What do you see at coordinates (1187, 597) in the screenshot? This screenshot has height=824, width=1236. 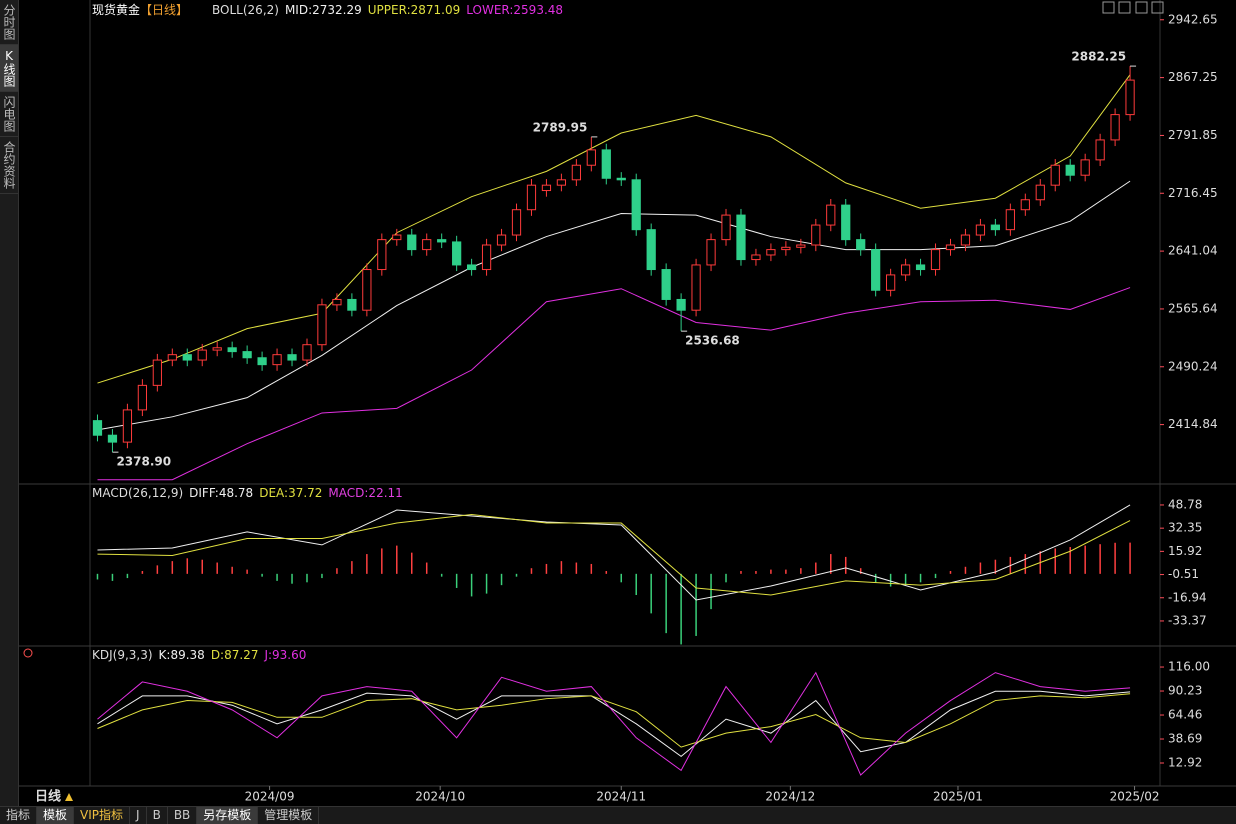 I see `y-tick-label: -16.94` at bounding box center [1187, 597].